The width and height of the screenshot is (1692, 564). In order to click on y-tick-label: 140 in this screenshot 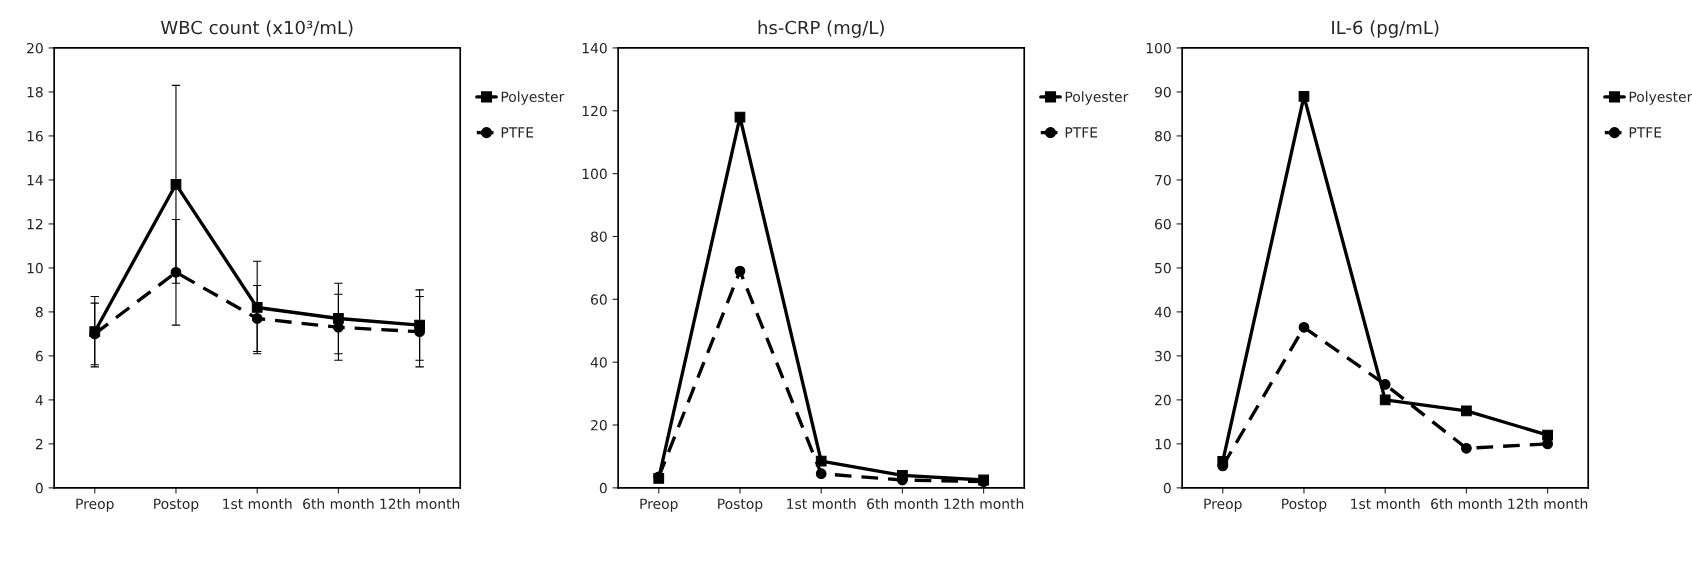, I will do `click(594, 48)`.